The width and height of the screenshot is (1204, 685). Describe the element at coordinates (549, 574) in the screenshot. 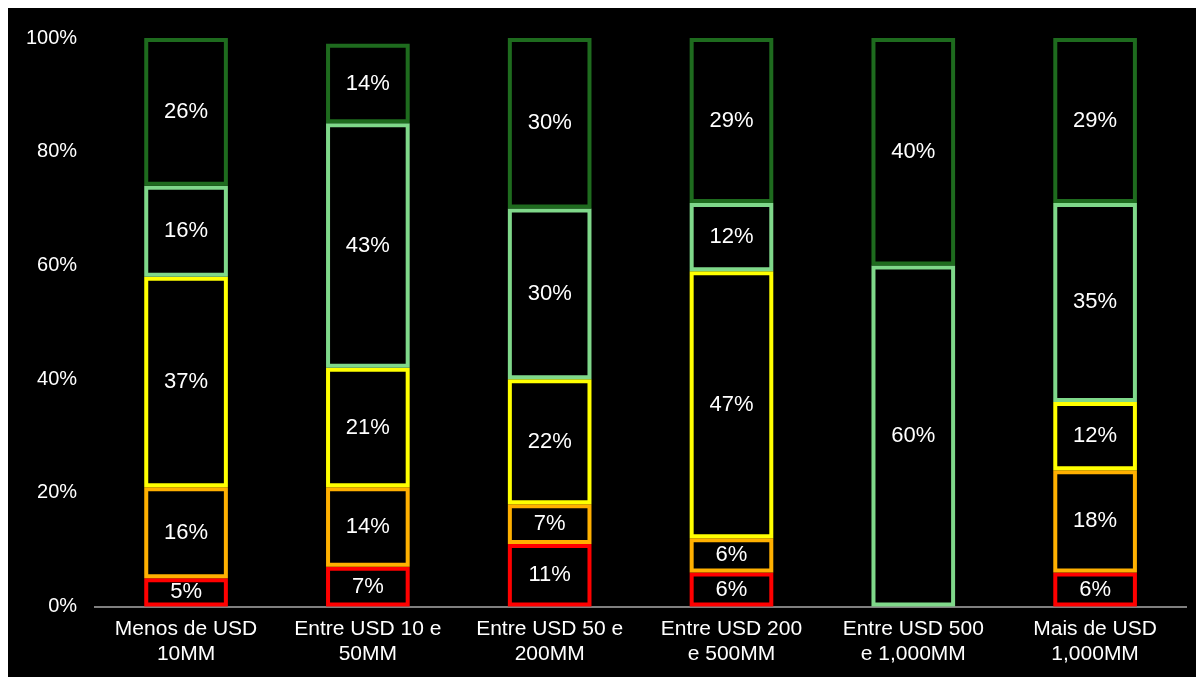

I see `data-label: 11%` at that location.